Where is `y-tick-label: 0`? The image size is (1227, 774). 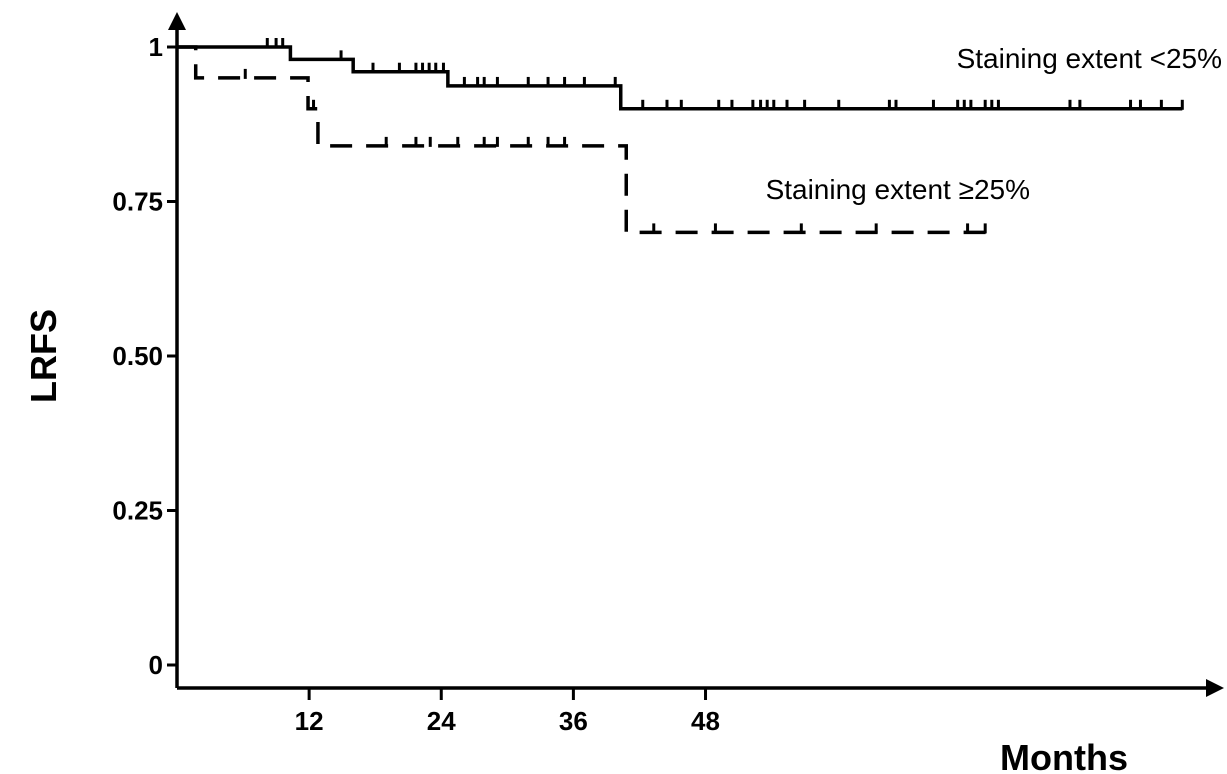 y-tick-label: 0 is located at coordinates (156, 665).